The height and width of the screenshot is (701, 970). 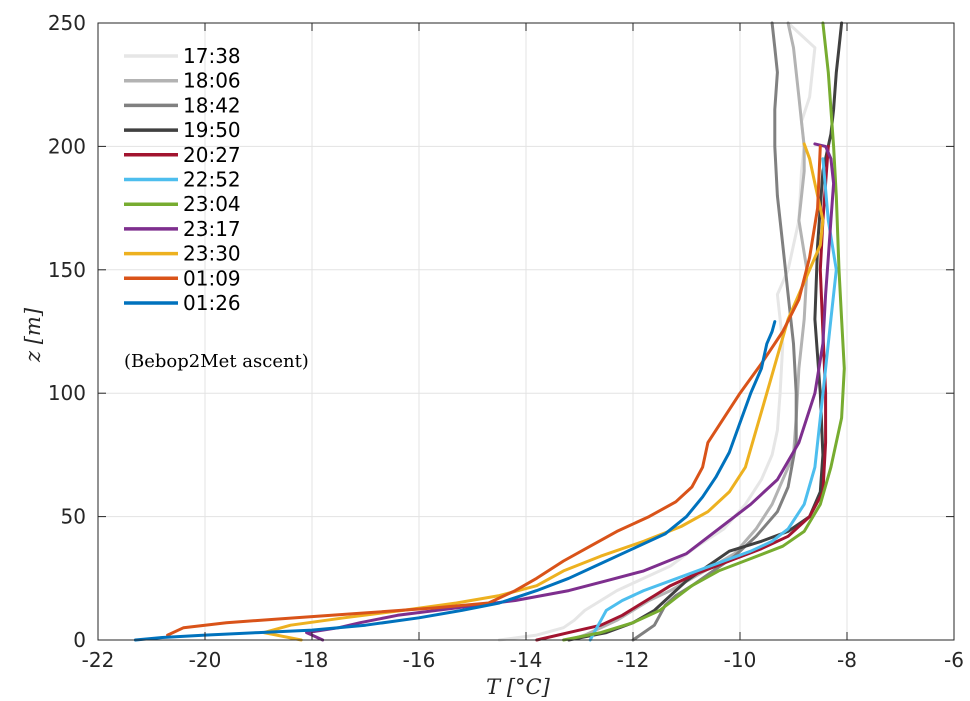 I want to click on x-tick-label: -22, so click(x=98, y=660).